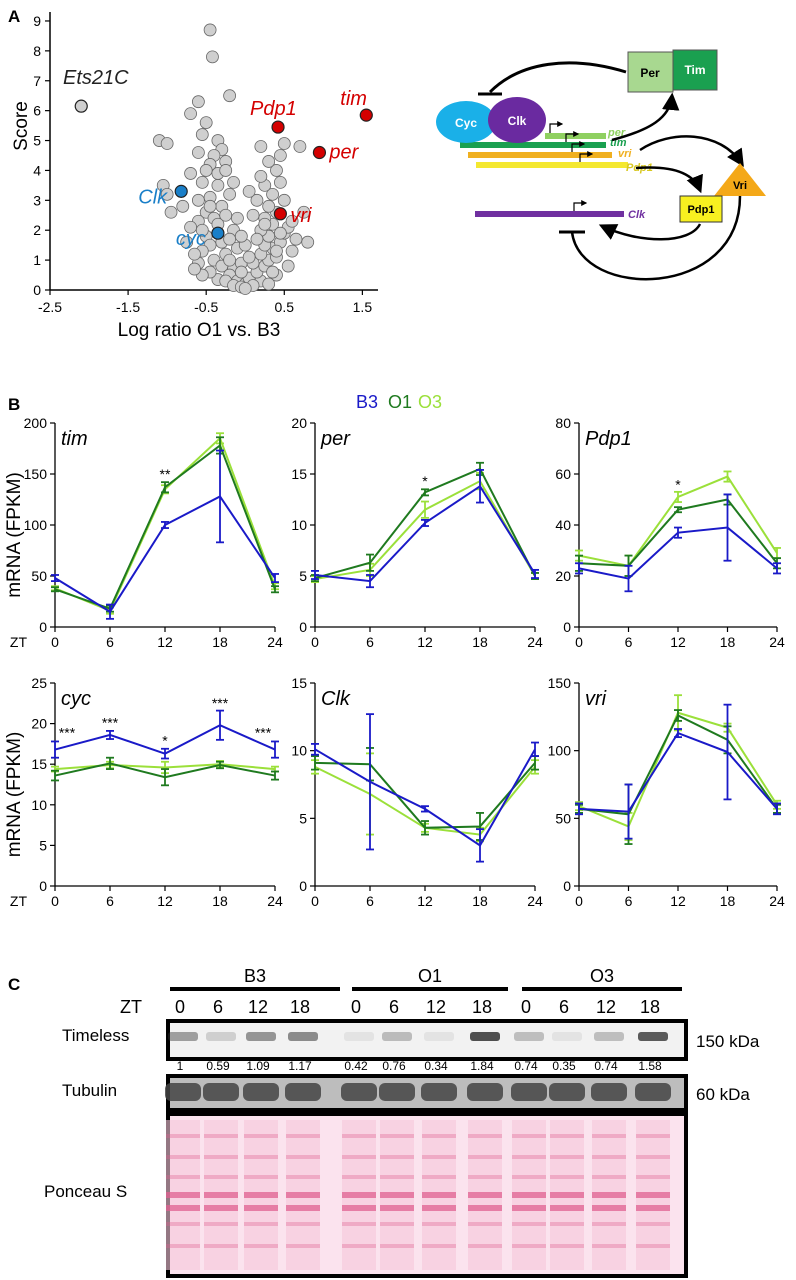  Describe the element at coordinates (367, 402) in the screenshot. I see `legend-b3: B3` at that location.